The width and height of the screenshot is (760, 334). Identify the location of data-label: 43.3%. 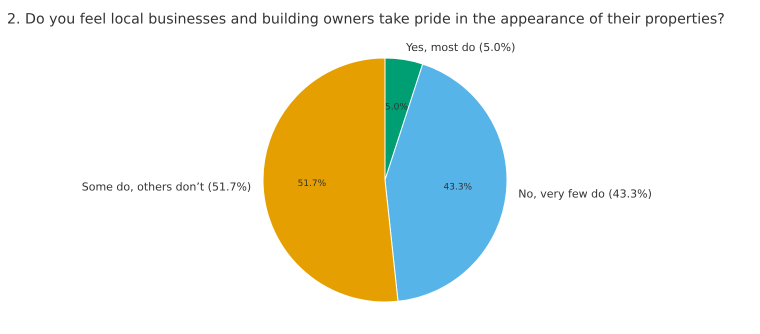
(458, 187).